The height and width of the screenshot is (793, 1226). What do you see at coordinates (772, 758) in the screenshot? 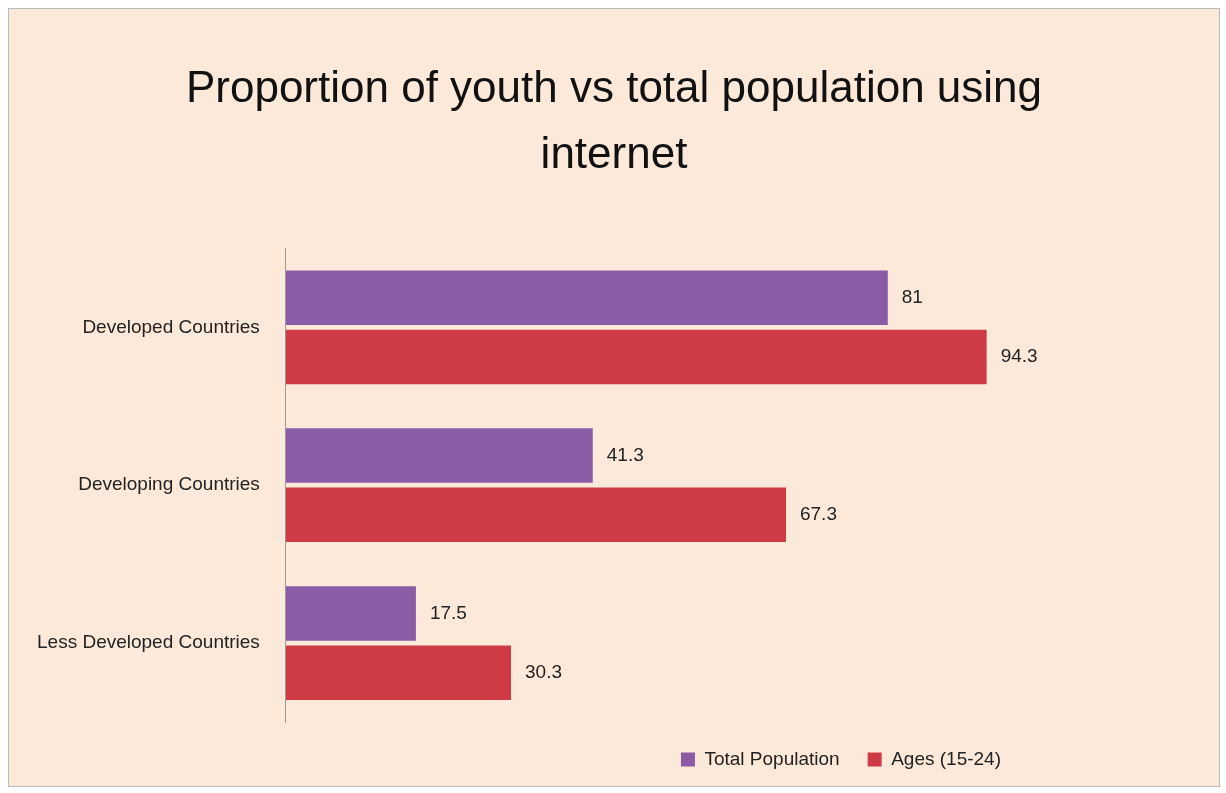
I see `legend-label: Total Population` at bounding box center [772, 758].